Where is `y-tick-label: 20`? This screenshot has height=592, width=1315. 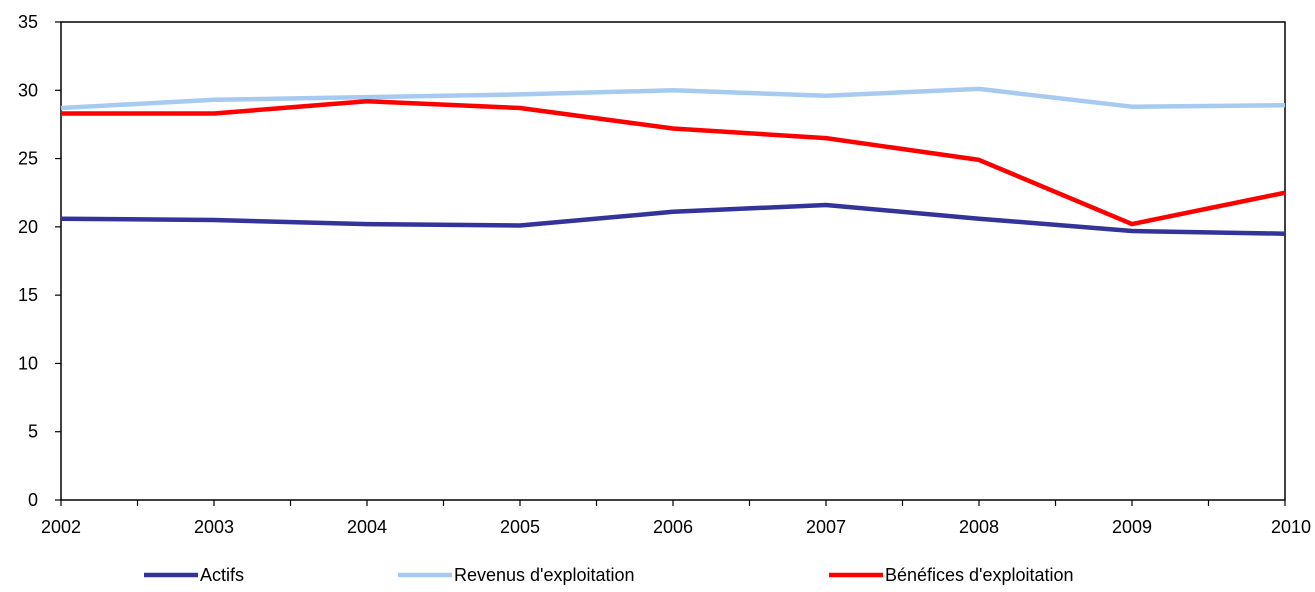
y-tick-label: 20 is located at coordinates (28, 227).